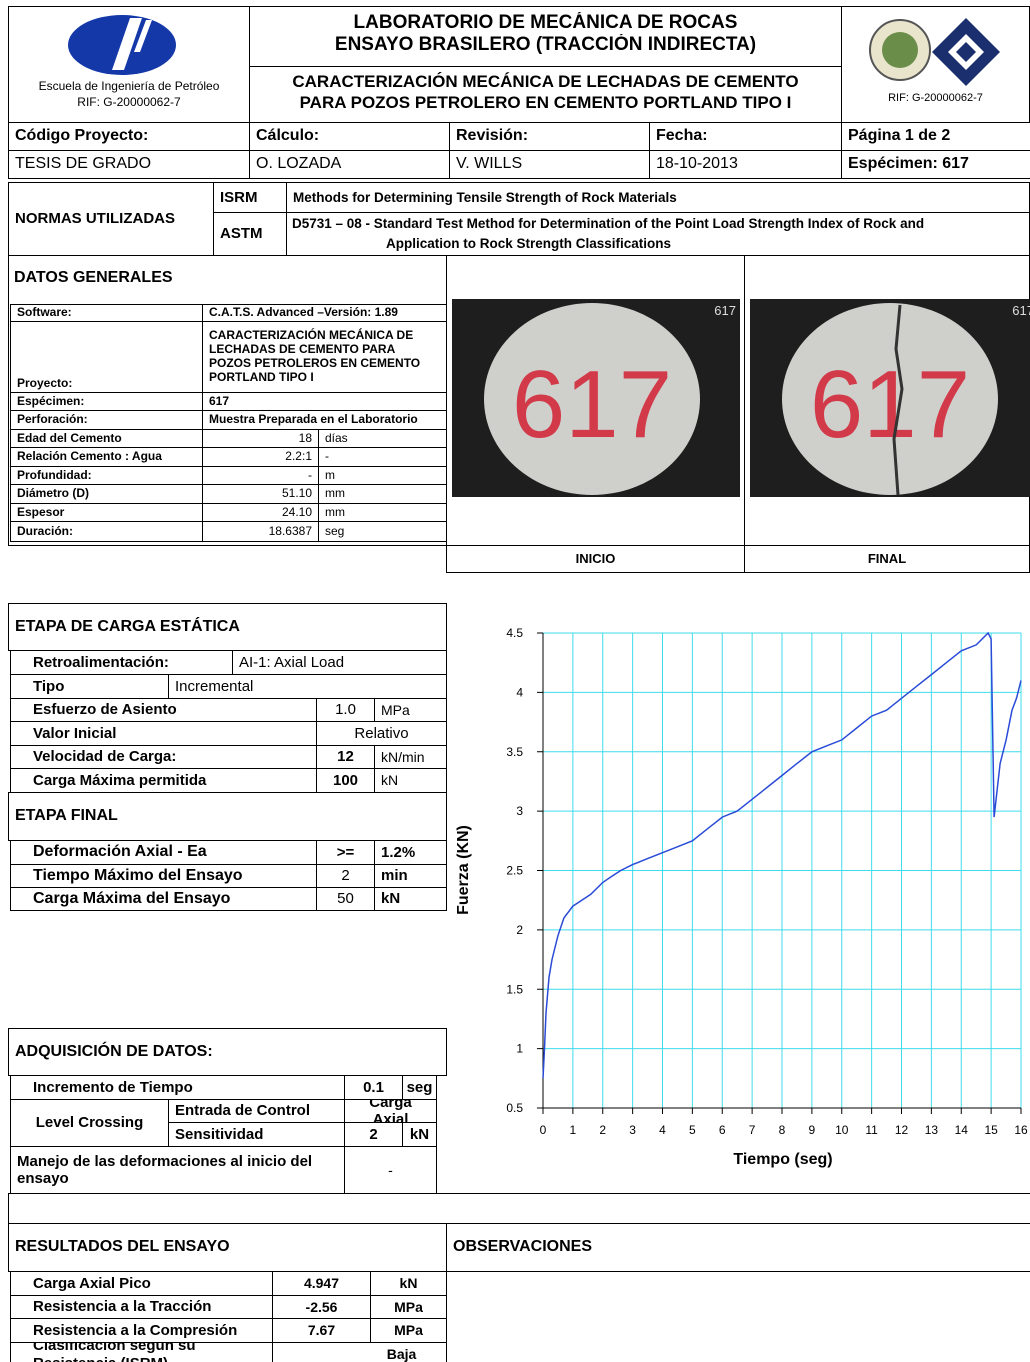 Image resolution: width=1030 pixels, height=1362 pixels. I want to click on y-tick-label: 4, so click(519, 692).